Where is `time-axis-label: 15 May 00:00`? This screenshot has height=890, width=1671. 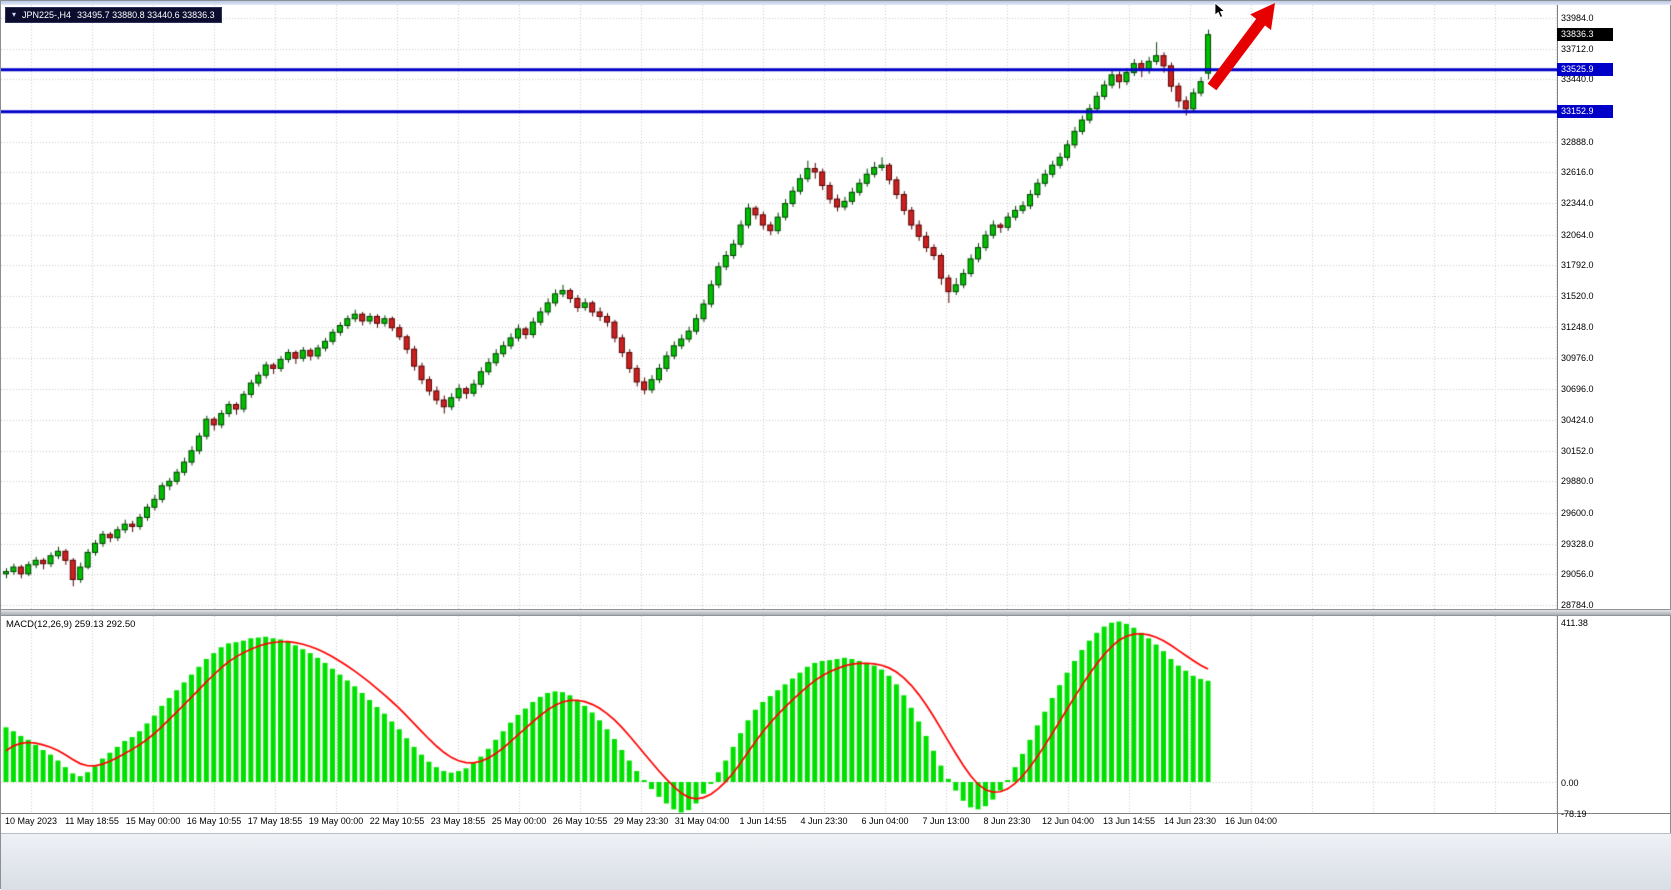 time-axis-label: 15 May 00:00 is located at coordinates (153, 821).